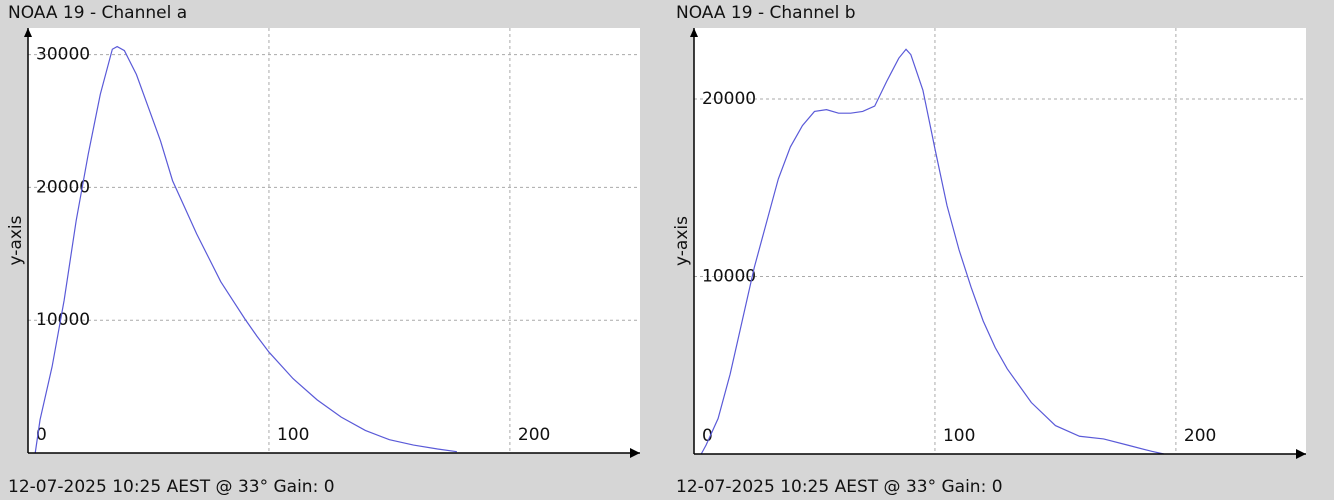  What do you see at coordinates (766, 13) in the screenshot?
I see `chart-title: NOAA 19 - Channel b` at bounding box center [766, 13].